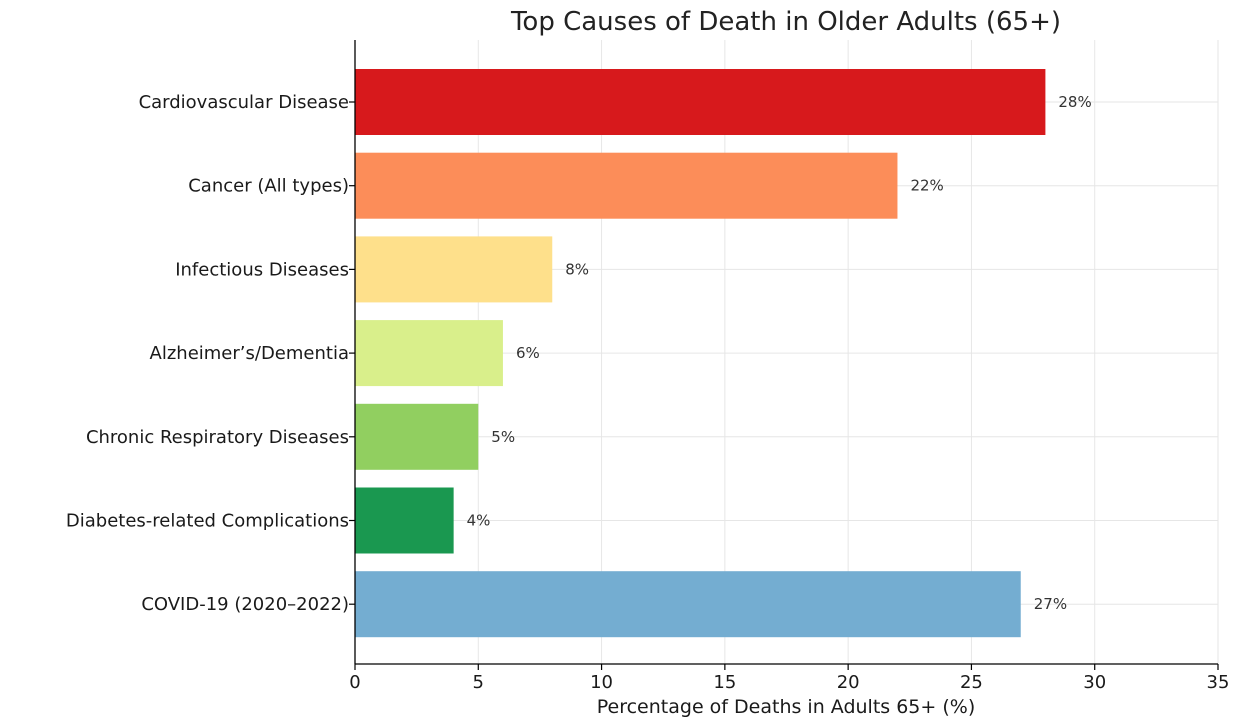 The height and width of the screenshot is (718, 1239). What do you see at coordinates (926, 186) in the screenshot?
I see `value-label: 22%` at bounding box center [926, 186].